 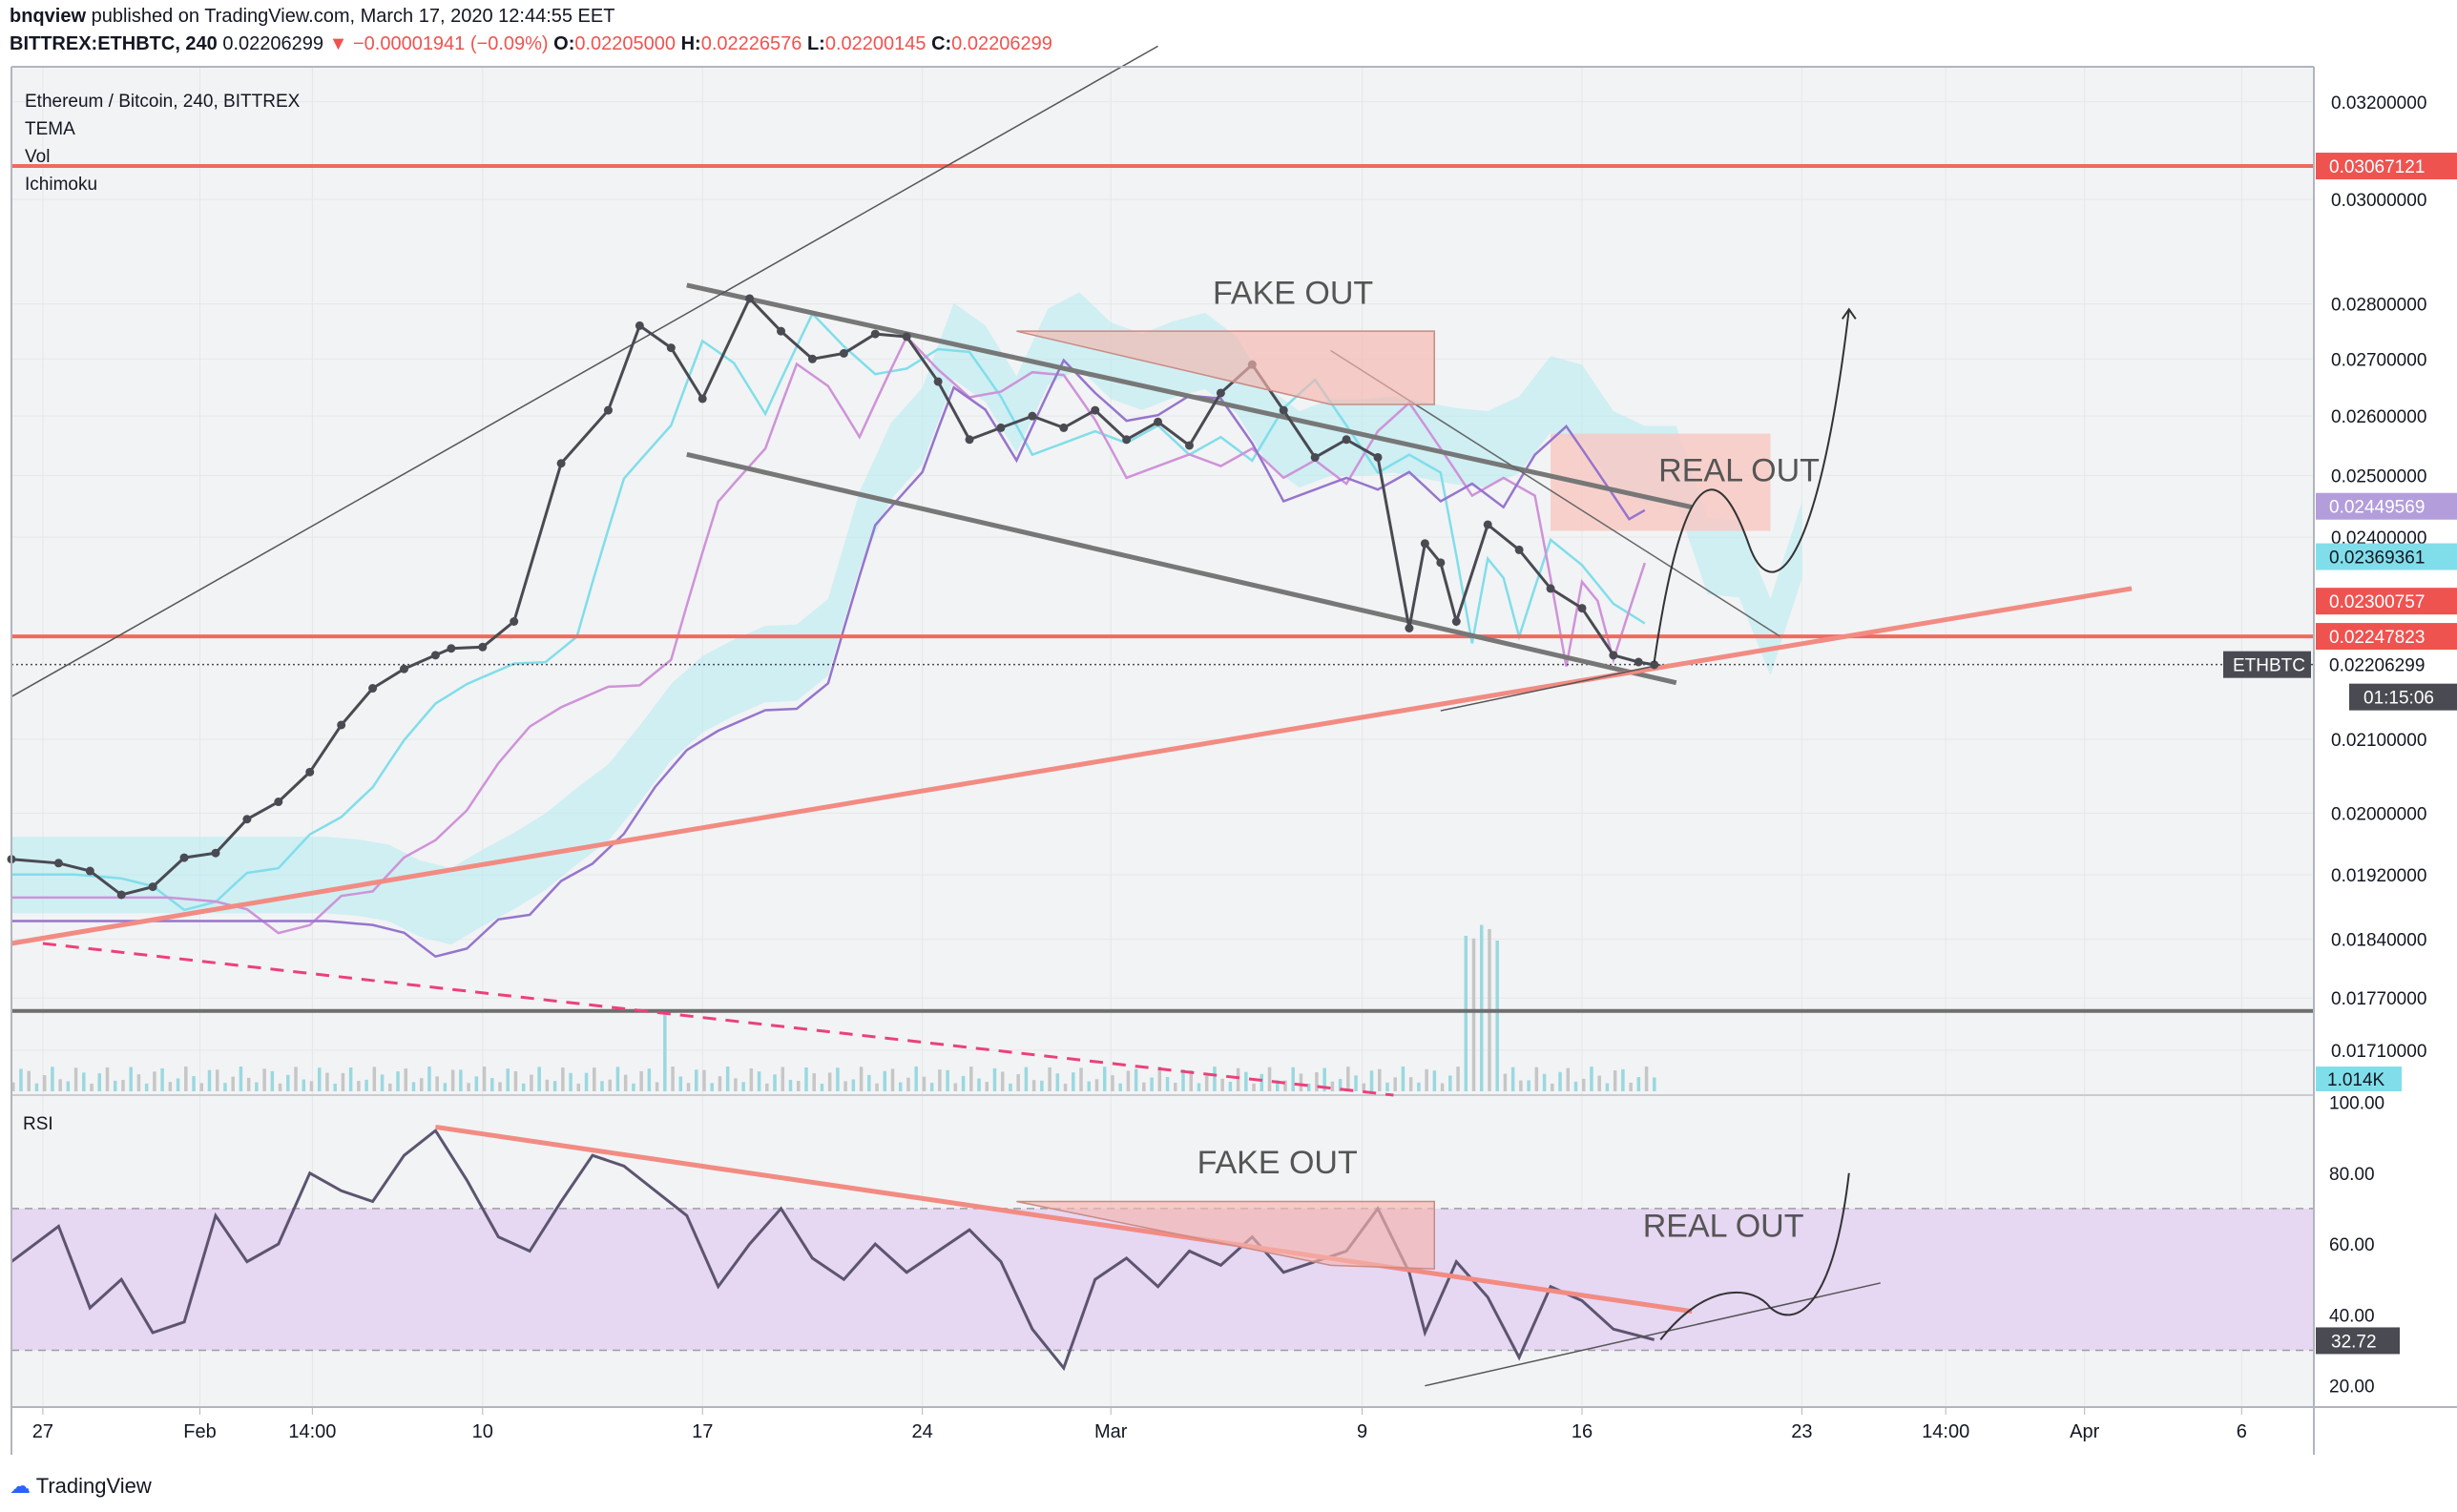 What do you see at coordinates (751, 43) in the screenshot?
I see `high-value: 0.02226576` at bounding box center [751, 43].